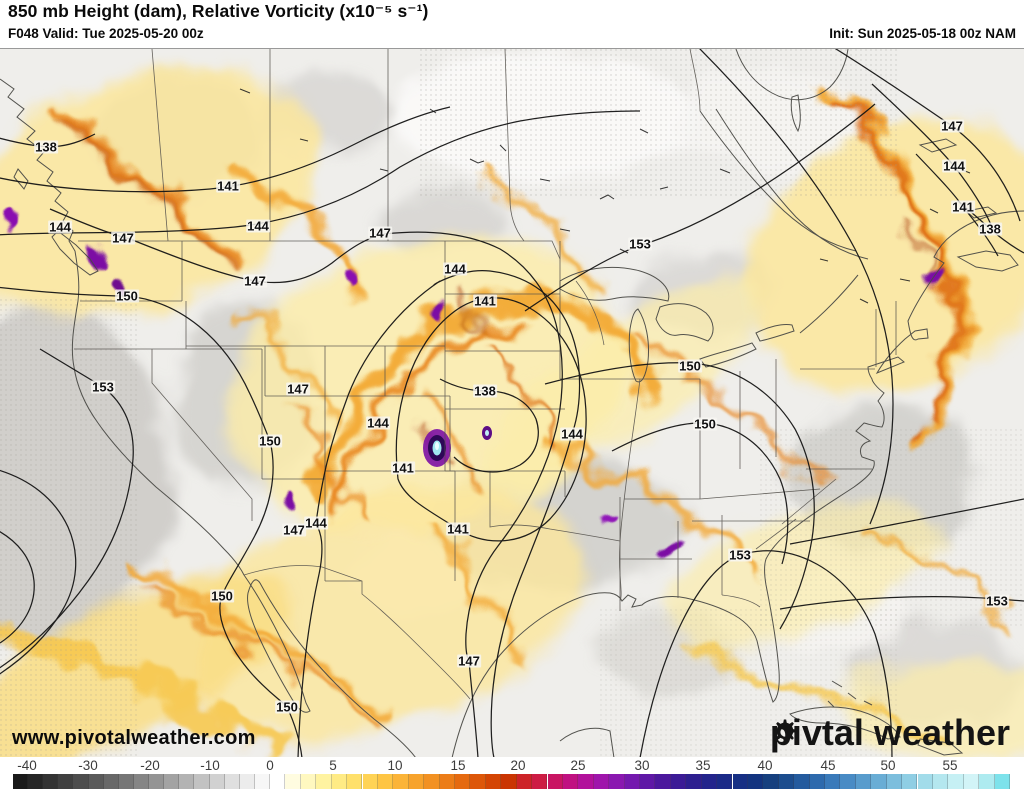 Image resolution: width=1024 pixels, height=791 pixels. Describe the element at coordinates (642, 765) in the screenshot. I see `colorbar-tick-label: 30` at that location.